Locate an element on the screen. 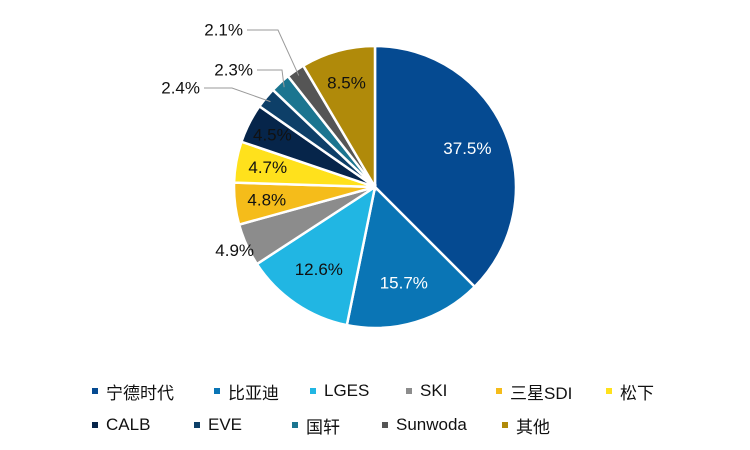 Image resolution: width=750 pixels, height=450 pixels. slice-label: 8.5% is located at coordinates (346, 82).